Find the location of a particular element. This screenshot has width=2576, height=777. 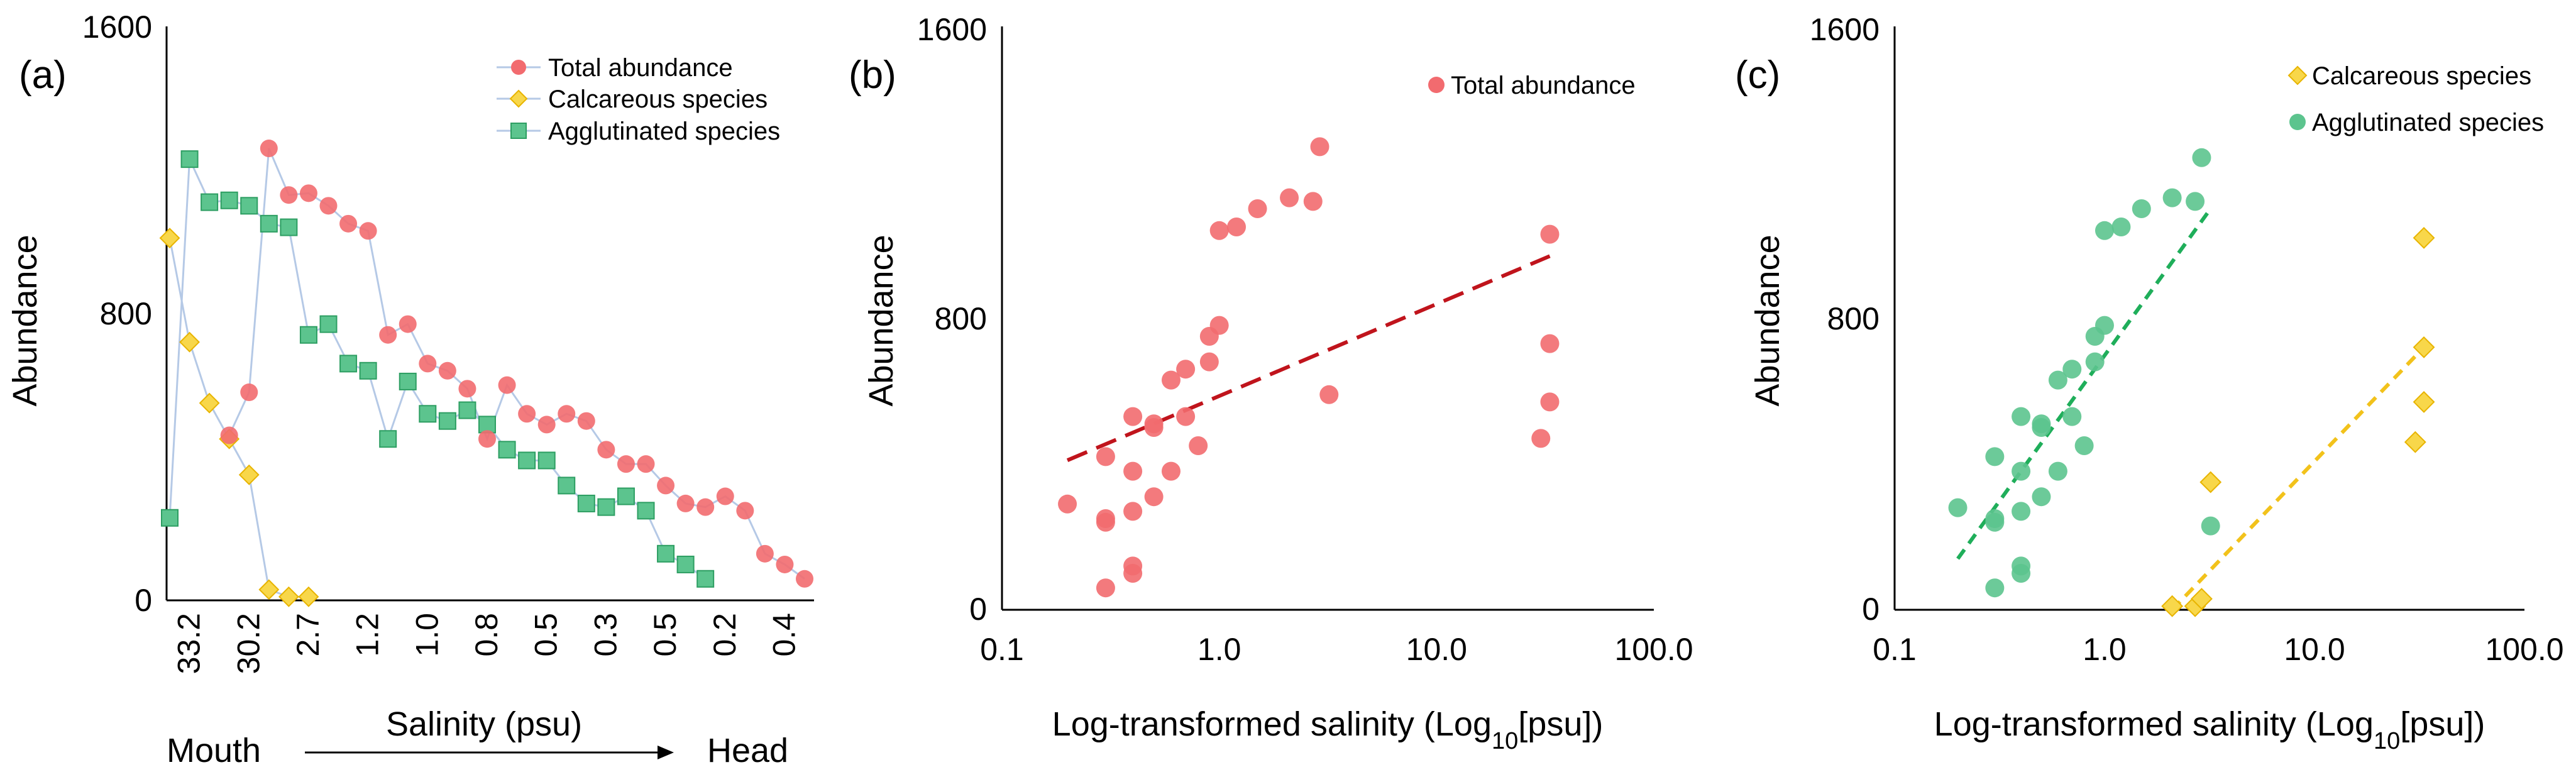

panel-c-xtick-label: 10.0 is located at coordinates (2314, 649).